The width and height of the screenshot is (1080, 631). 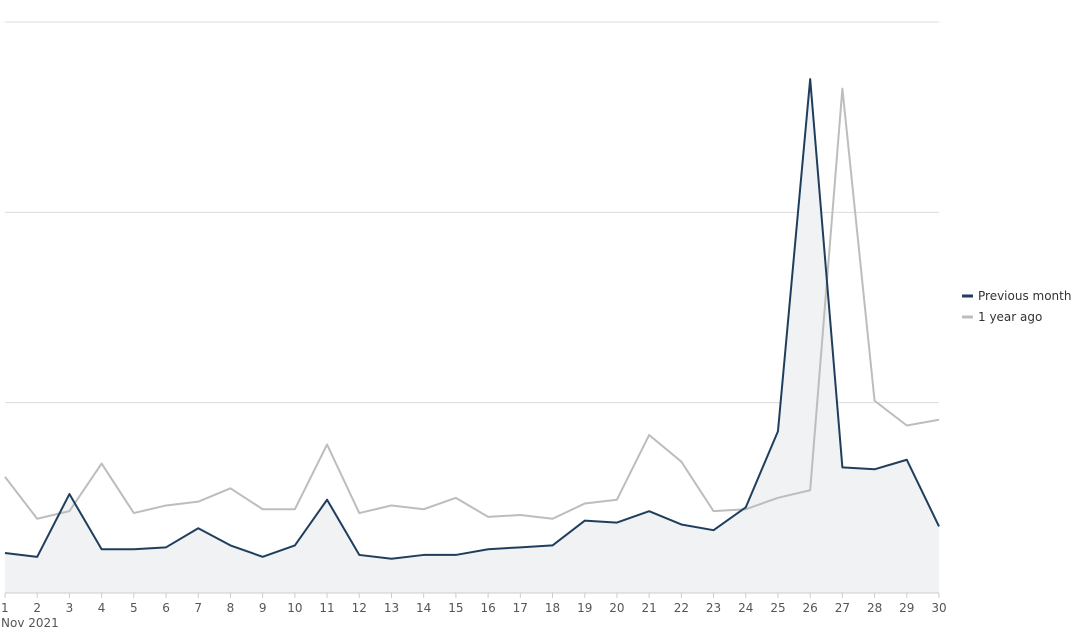 I want to click on x-tick-label: 9, so click(x=263, y=608).